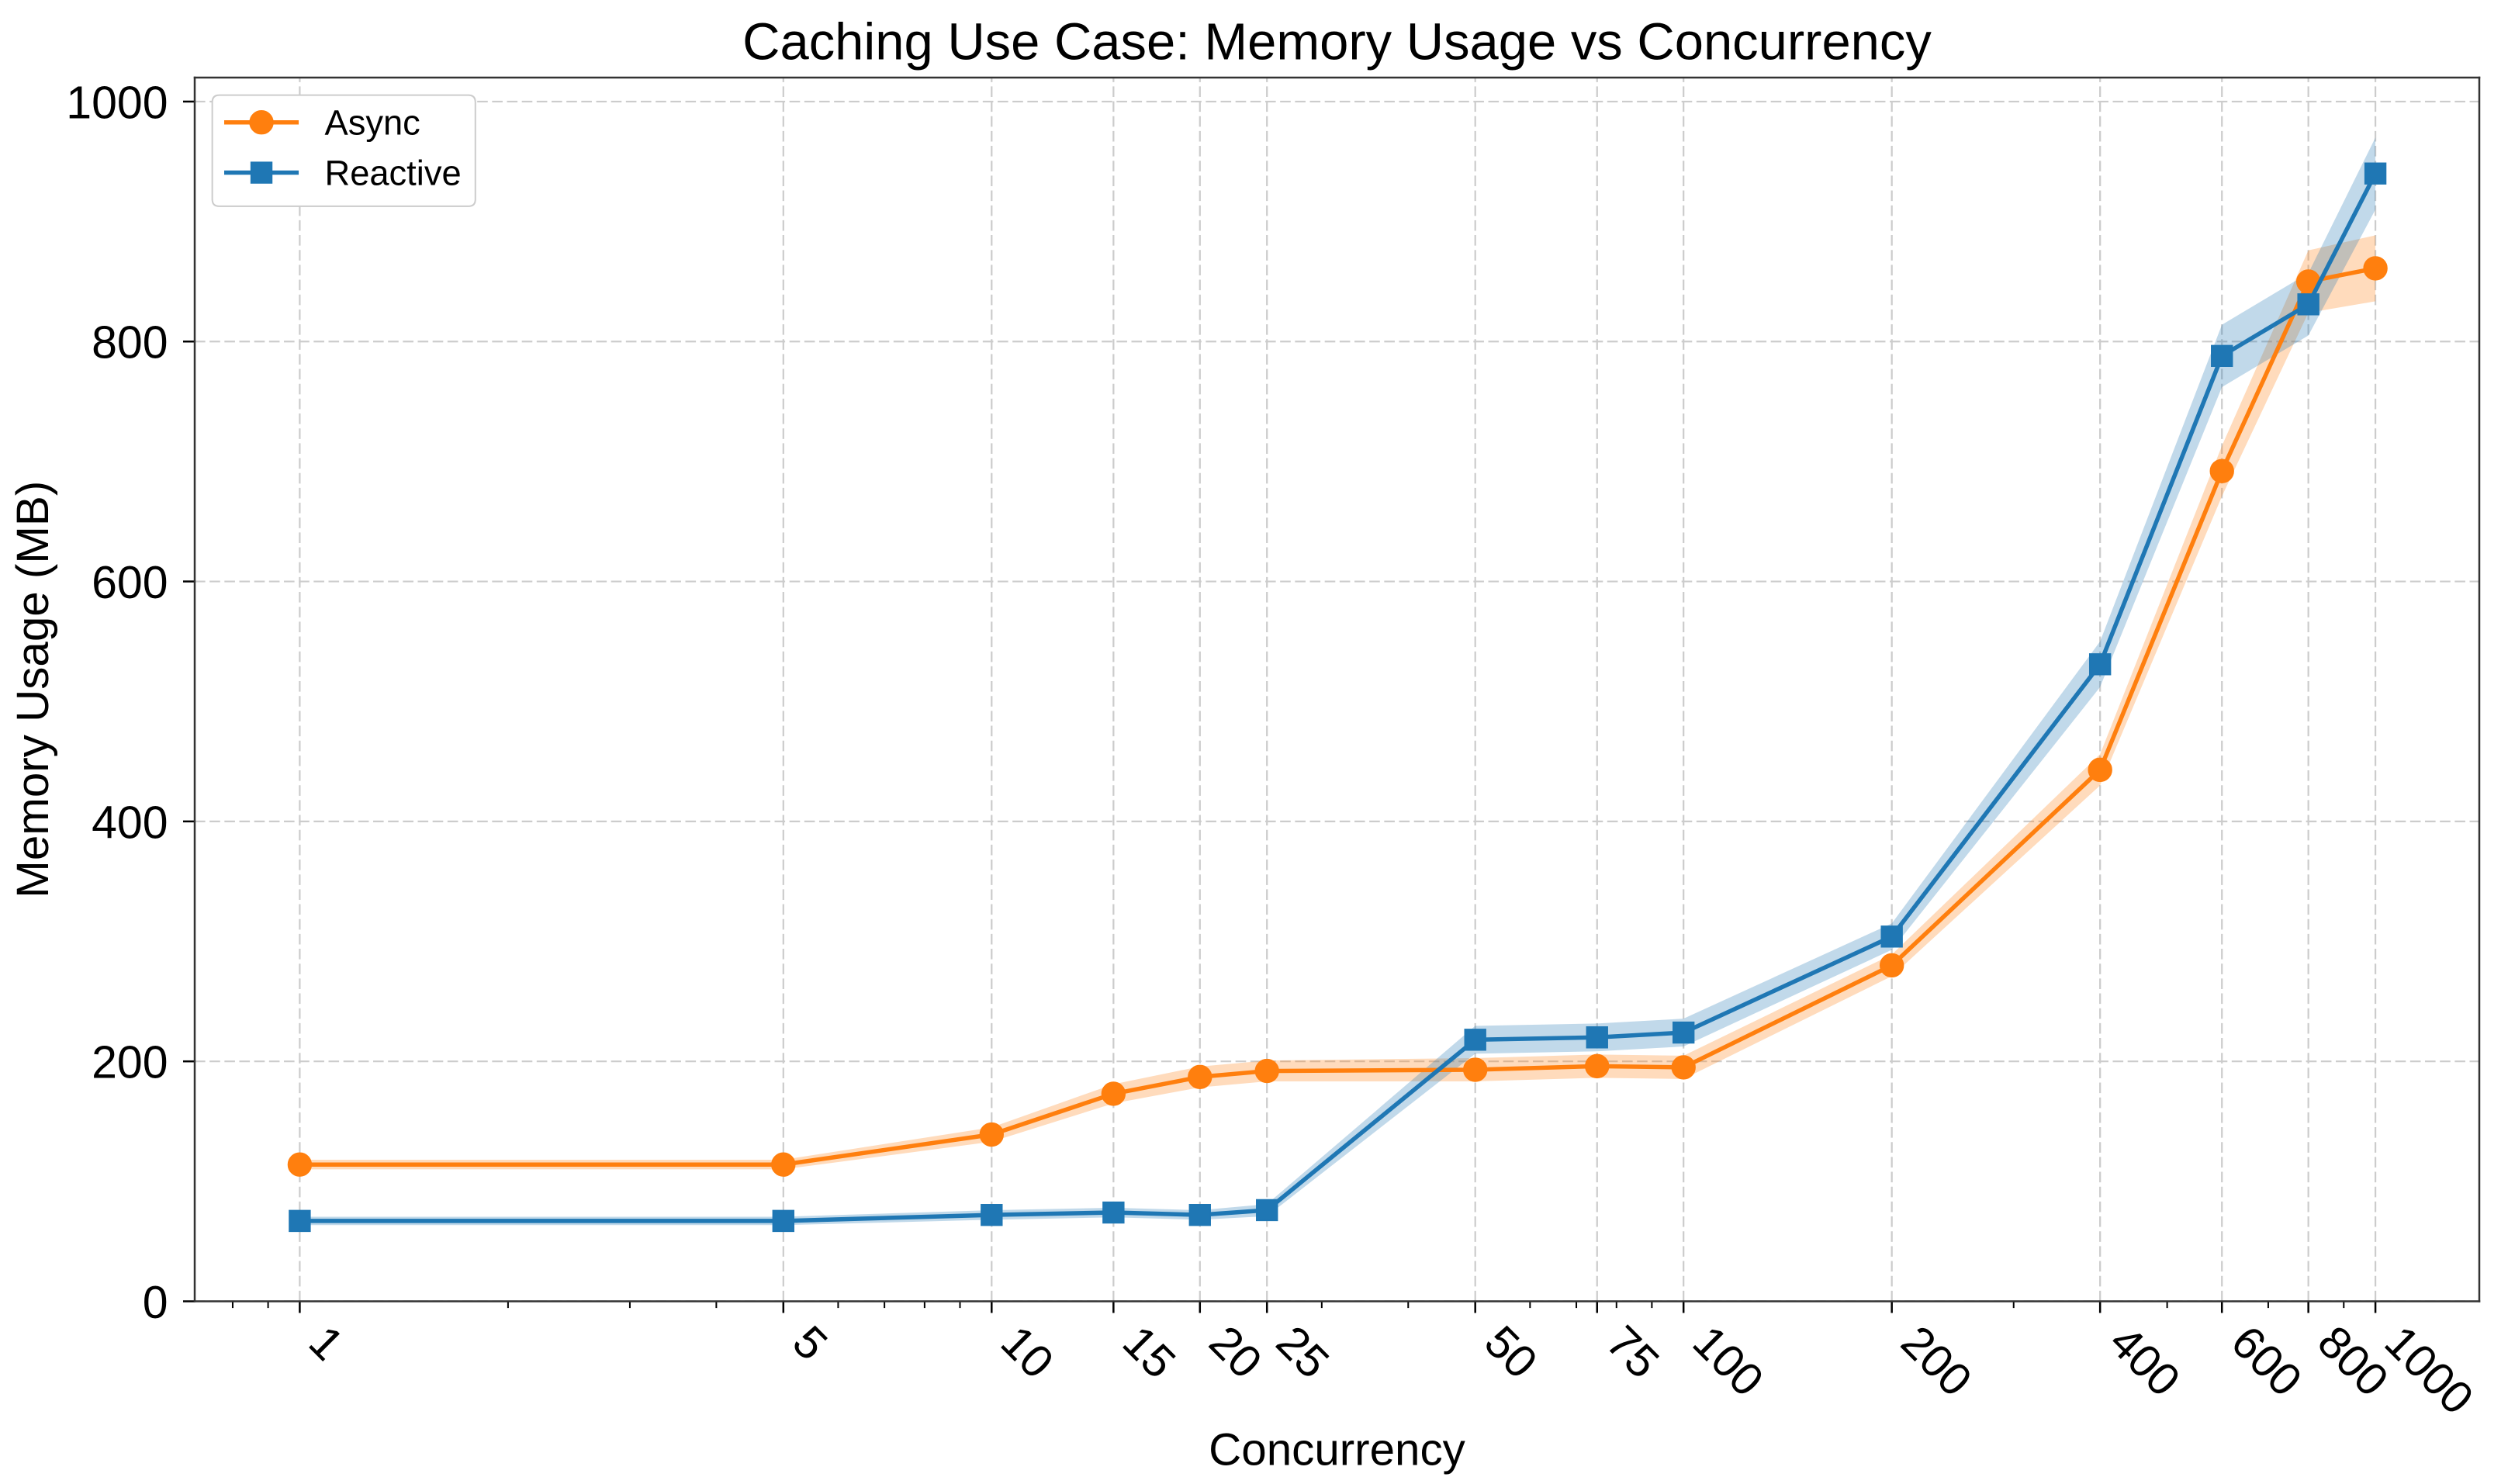  I want to click on svg-text: 600, so click(130, 582).